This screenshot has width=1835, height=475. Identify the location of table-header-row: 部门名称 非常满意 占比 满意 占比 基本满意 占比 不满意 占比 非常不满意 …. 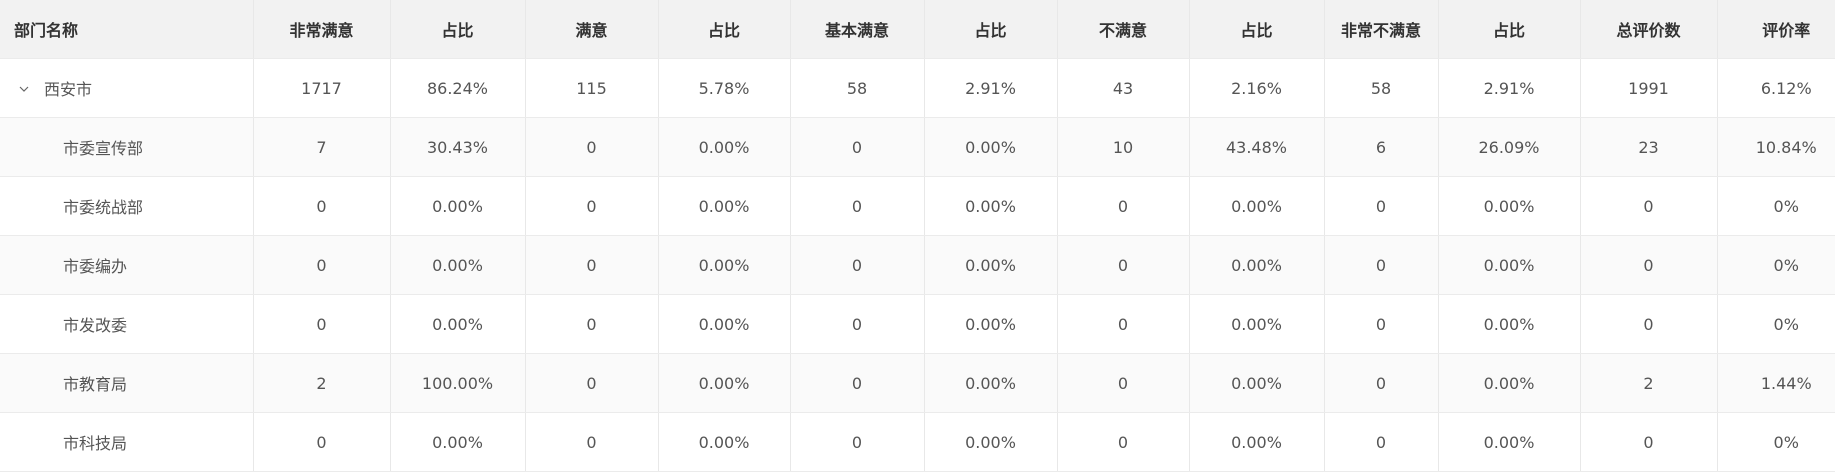
(917, 29).